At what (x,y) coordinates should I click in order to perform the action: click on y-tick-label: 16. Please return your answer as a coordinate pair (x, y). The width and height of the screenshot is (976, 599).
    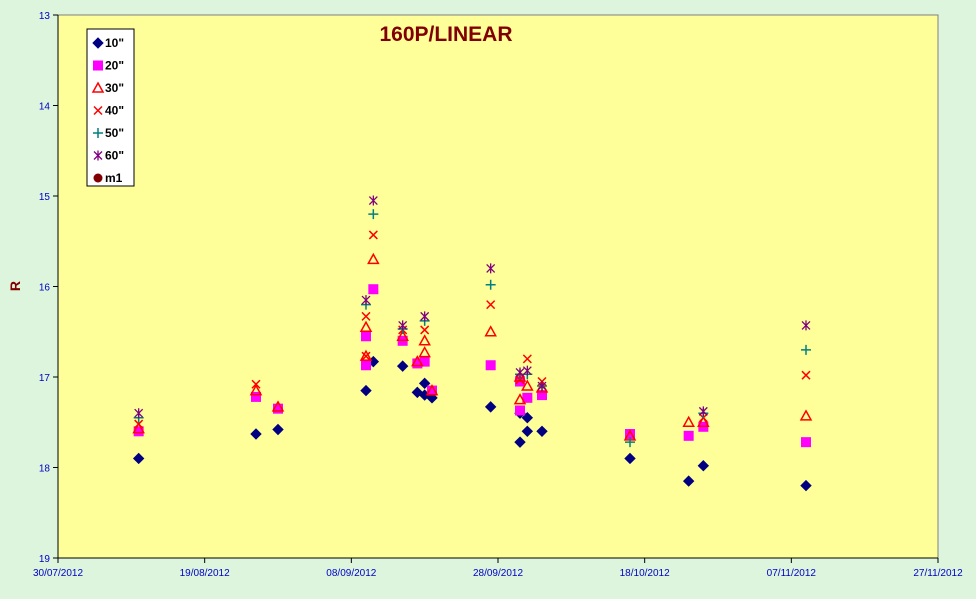
    Looking at the image, I should click on (45, 288).